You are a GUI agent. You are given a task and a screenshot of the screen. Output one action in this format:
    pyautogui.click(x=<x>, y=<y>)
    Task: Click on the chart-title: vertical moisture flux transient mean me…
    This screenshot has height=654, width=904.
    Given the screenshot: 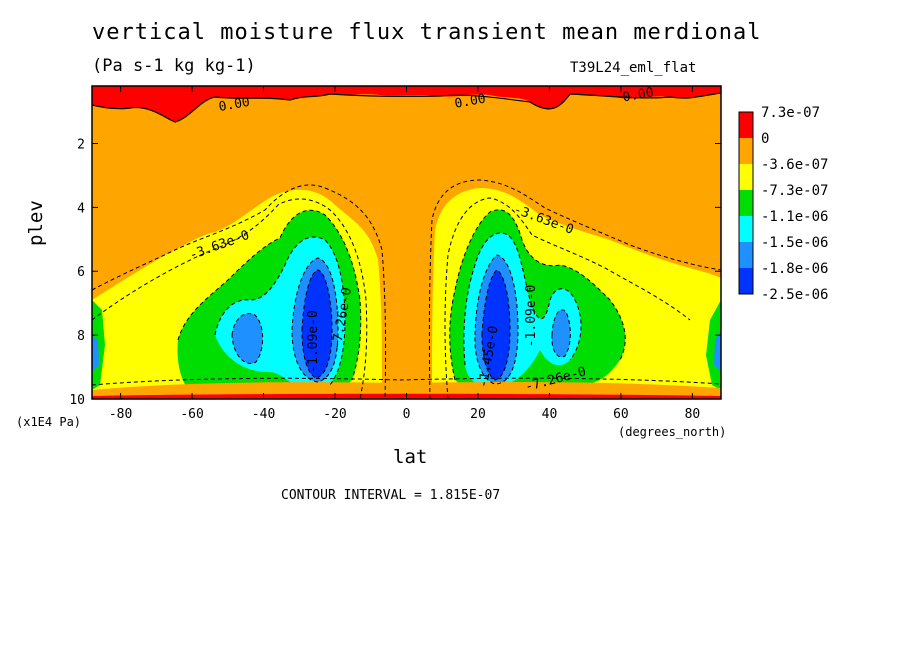 What is the action you would take?
    pyautogui.click(x=427, y=32)
    